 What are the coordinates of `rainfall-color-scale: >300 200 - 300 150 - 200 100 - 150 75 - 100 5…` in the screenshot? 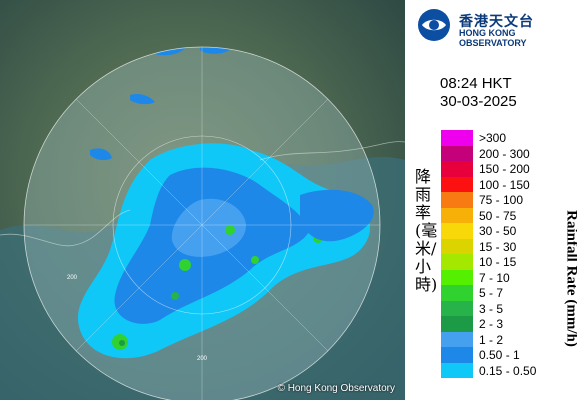 It's located at (496, 254).